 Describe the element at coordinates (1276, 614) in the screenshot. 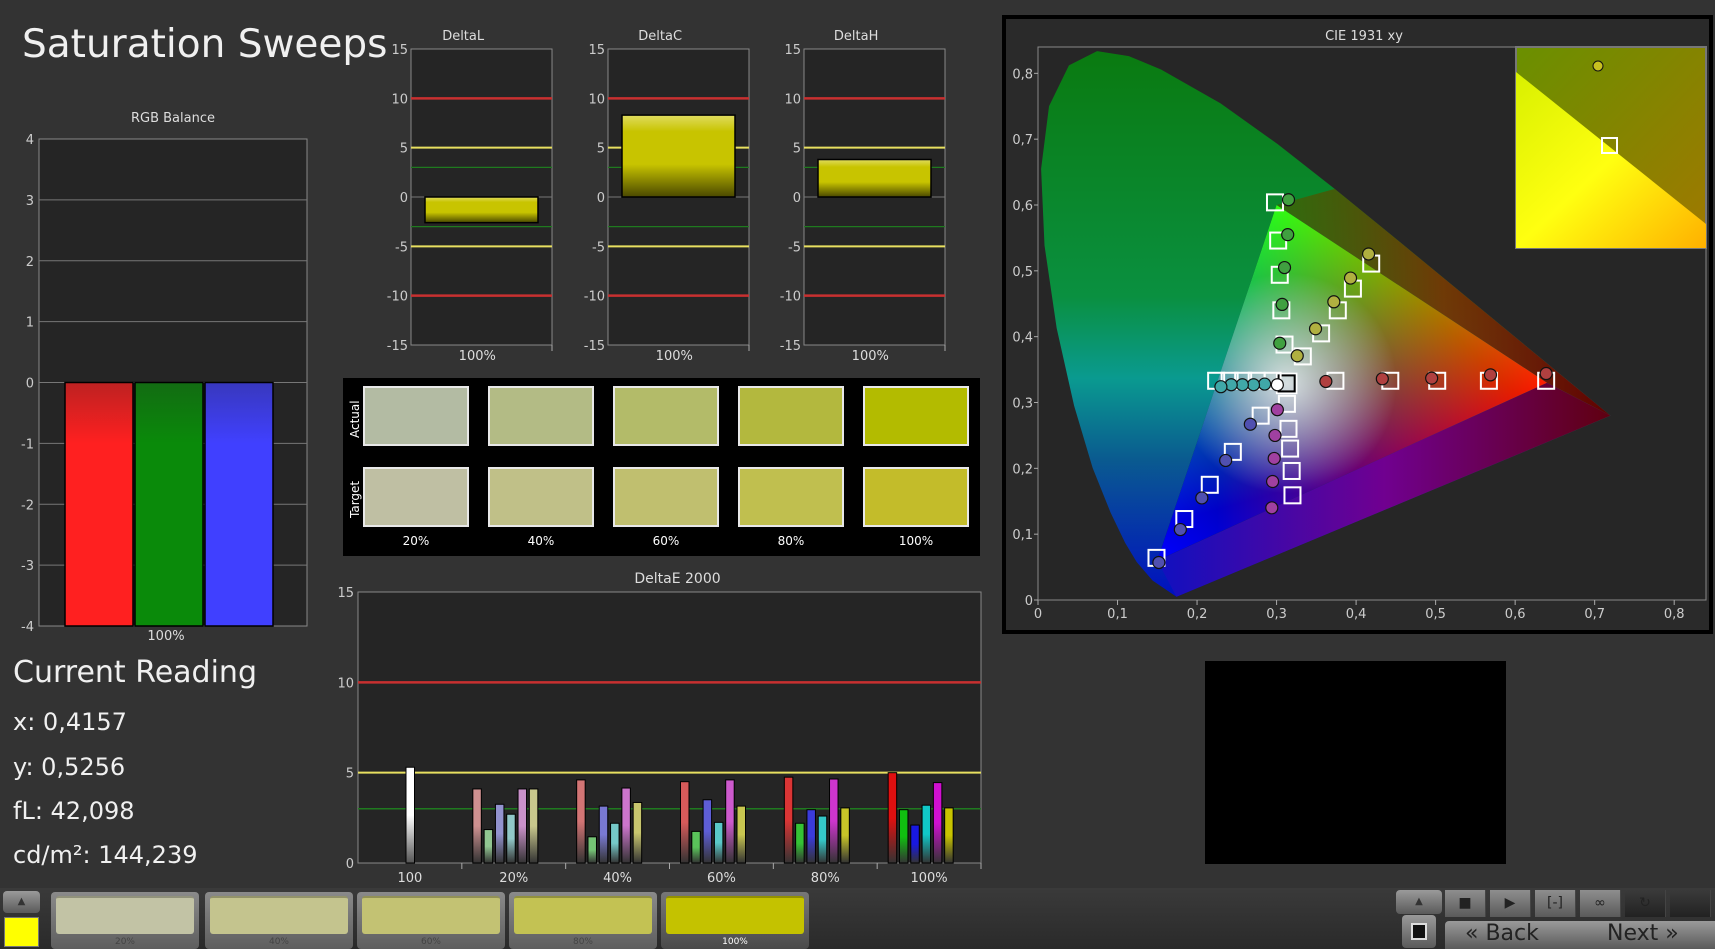

I see `x-tick-label: 0,3` at that location.